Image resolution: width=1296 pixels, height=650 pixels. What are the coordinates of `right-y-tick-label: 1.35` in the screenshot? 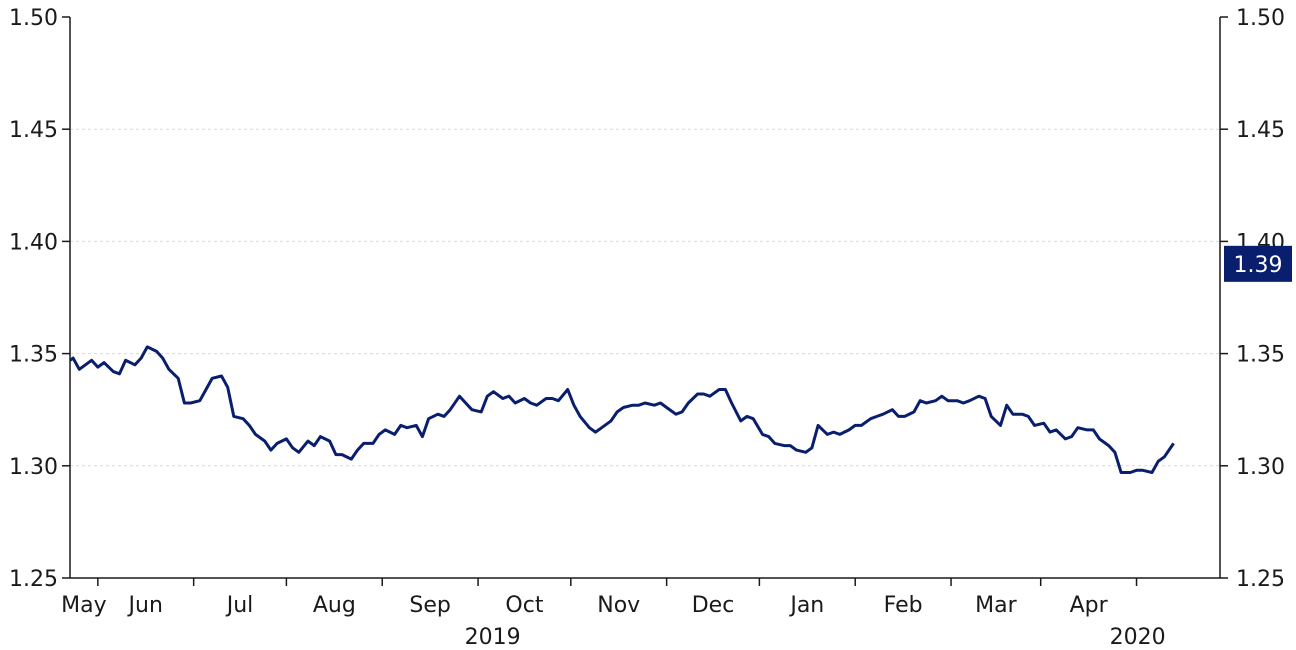 It's located at (1260, 355).